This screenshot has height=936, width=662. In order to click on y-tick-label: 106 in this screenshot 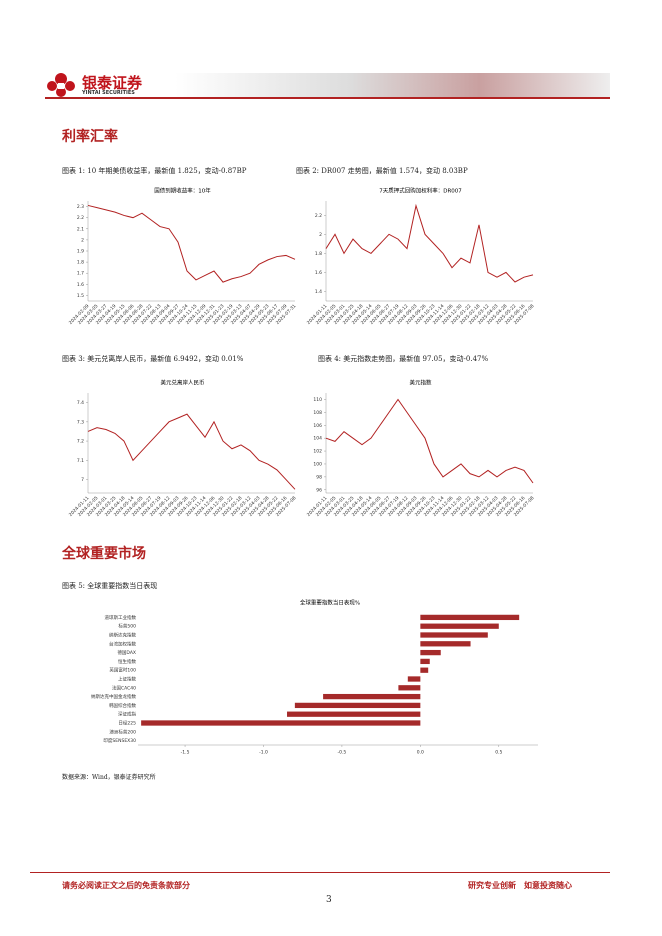, I will do `click(317, 426)`.